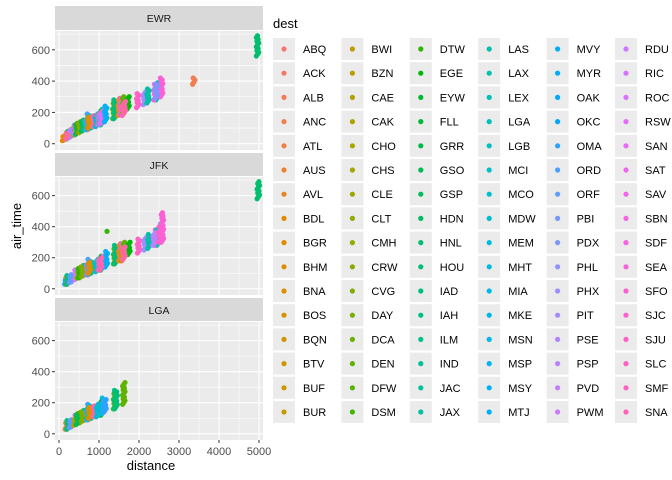 Image resolution: width=672 pixels, height=480 pixels. I want to click on legend-label: AUS, so click(314, 171).